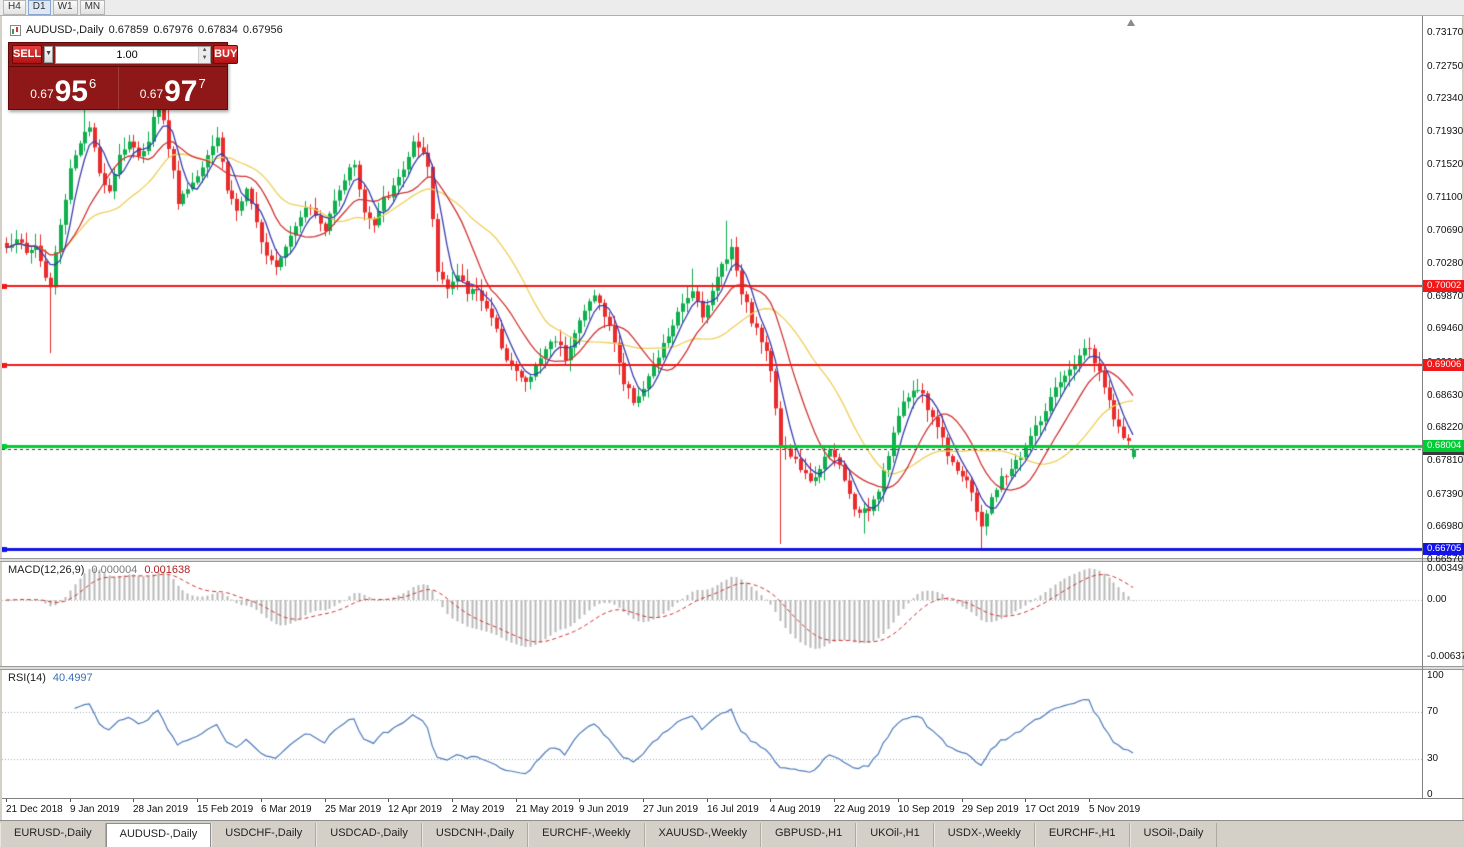 The height and width of the screenshot is (847, 1464). What do you see at coordinates (1445, 428) in the screenshot?
I see `price-scale-label: 0.68220` at bounding box center [1445, 428].